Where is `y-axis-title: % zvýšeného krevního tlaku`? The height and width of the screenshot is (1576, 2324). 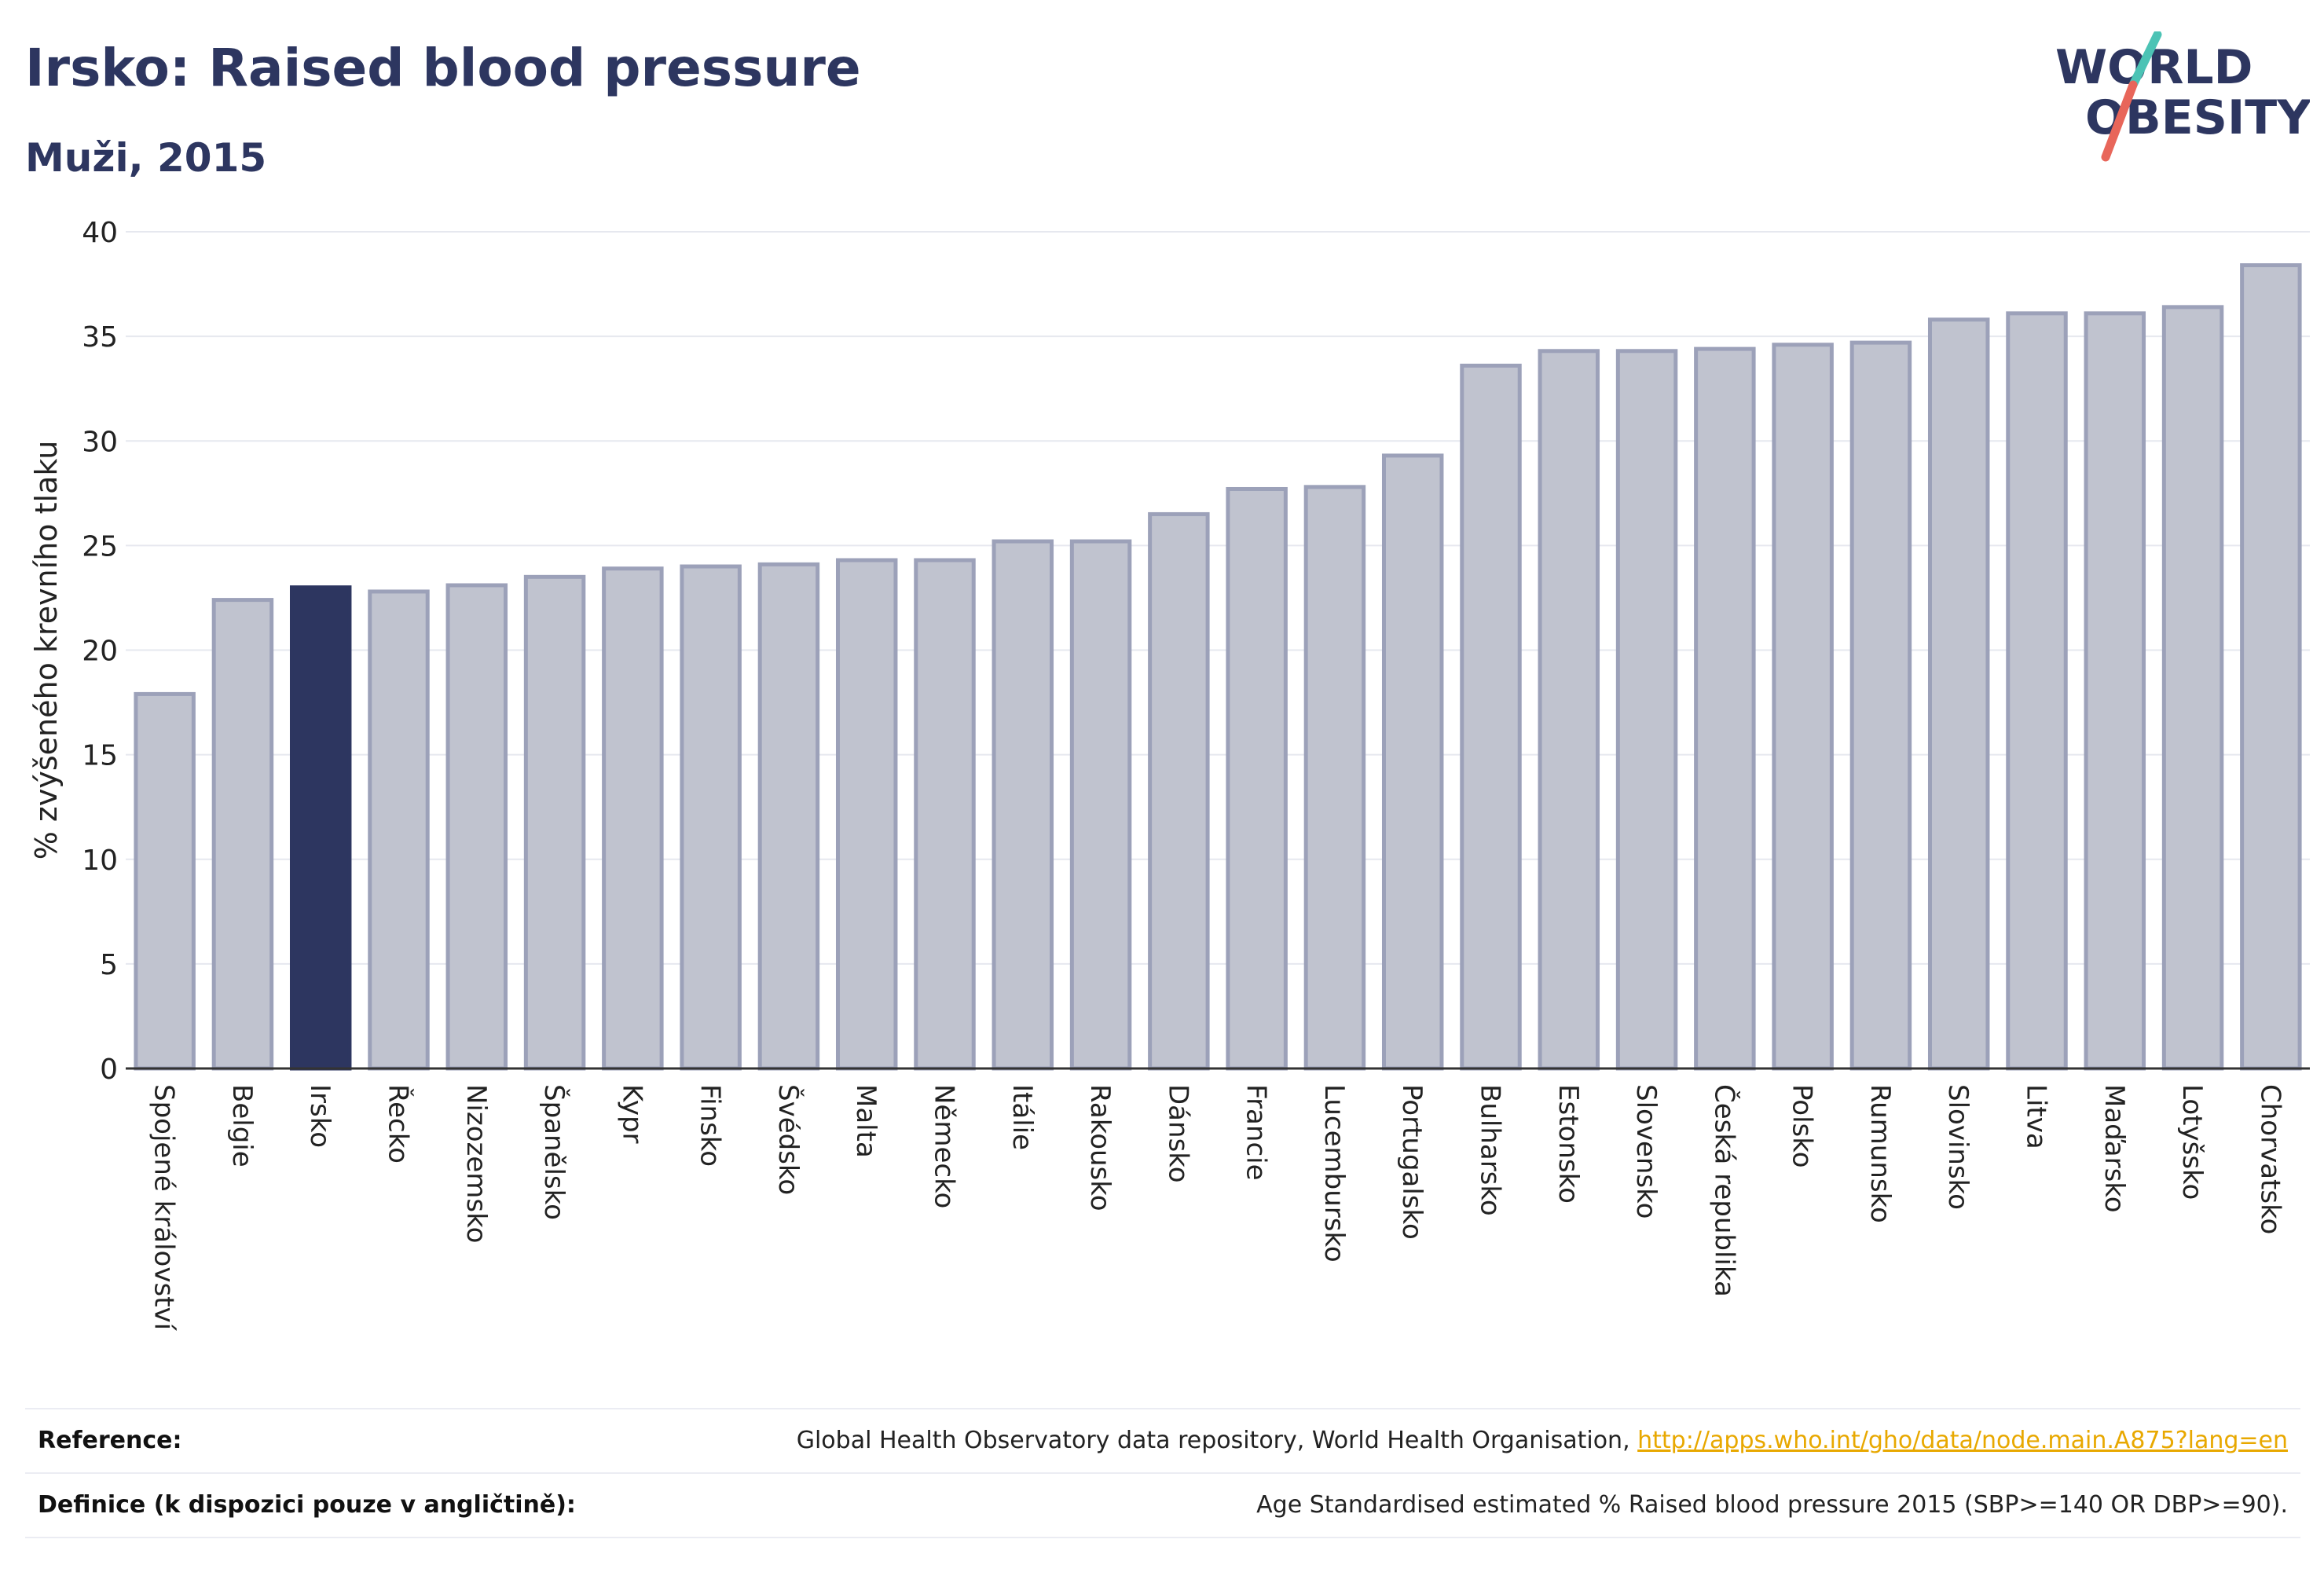
y-axis-title: % zvýšeného krevního tlaku is located at coordinates (46, 650).